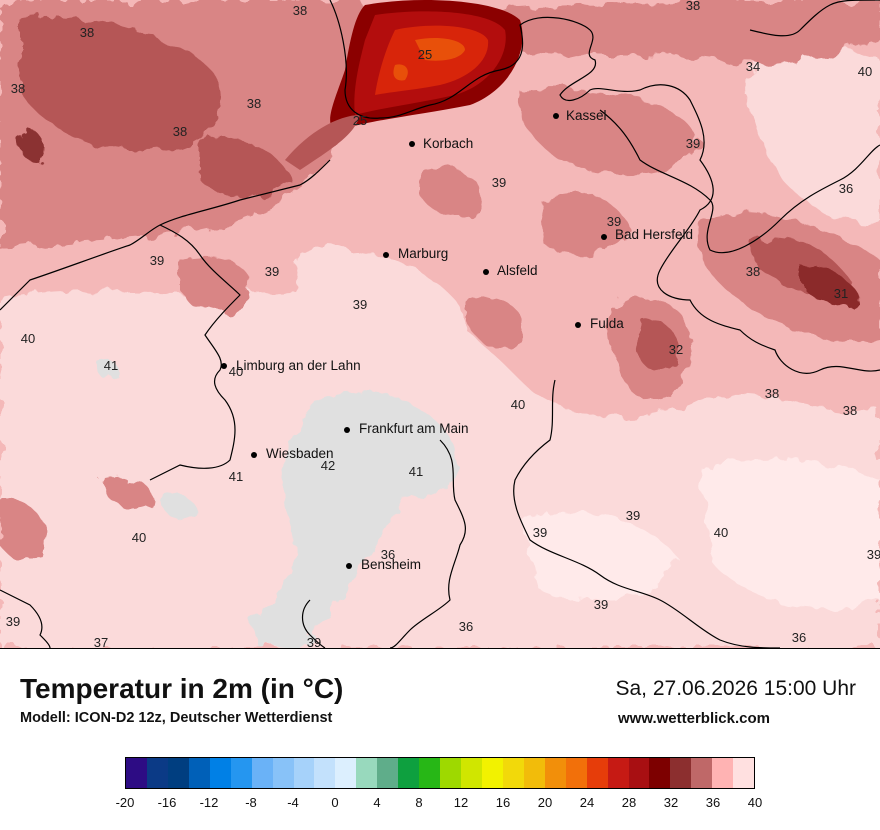  I want to click on city-korbach: Korbach, so click(441, 143).